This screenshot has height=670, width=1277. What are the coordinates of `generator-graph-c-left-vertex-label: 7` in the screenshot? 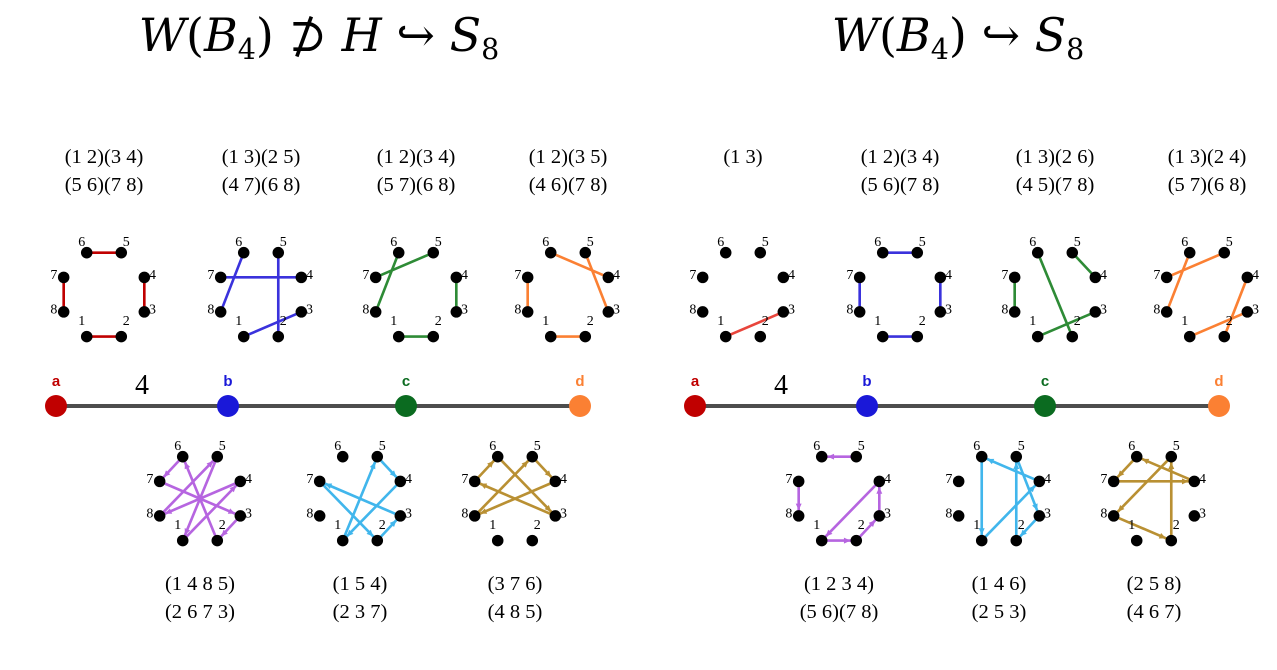 It's located at (365, 275).